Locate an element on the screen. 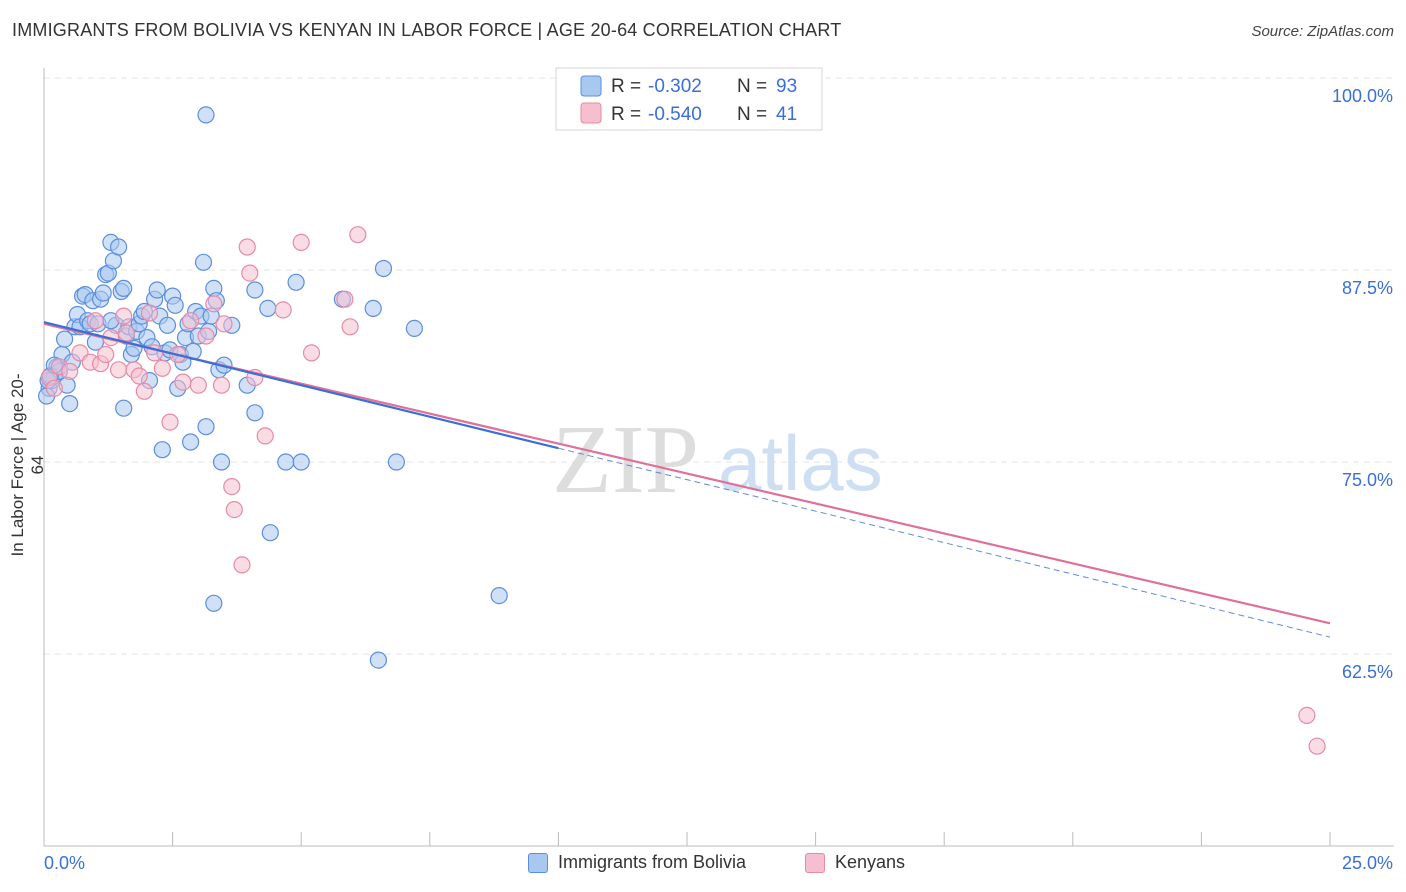 The image size is (1406, 892). watermark-atlas: atlas is located at coordinates (800, 463).